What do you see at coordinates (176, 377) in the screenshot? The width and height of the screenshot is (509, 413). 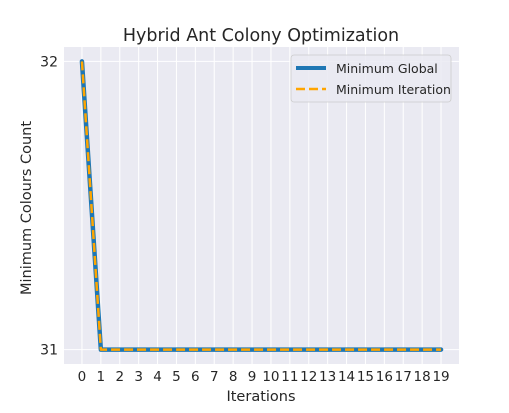 I see `x-tick-label: 5` at bounding box center [176, 377].